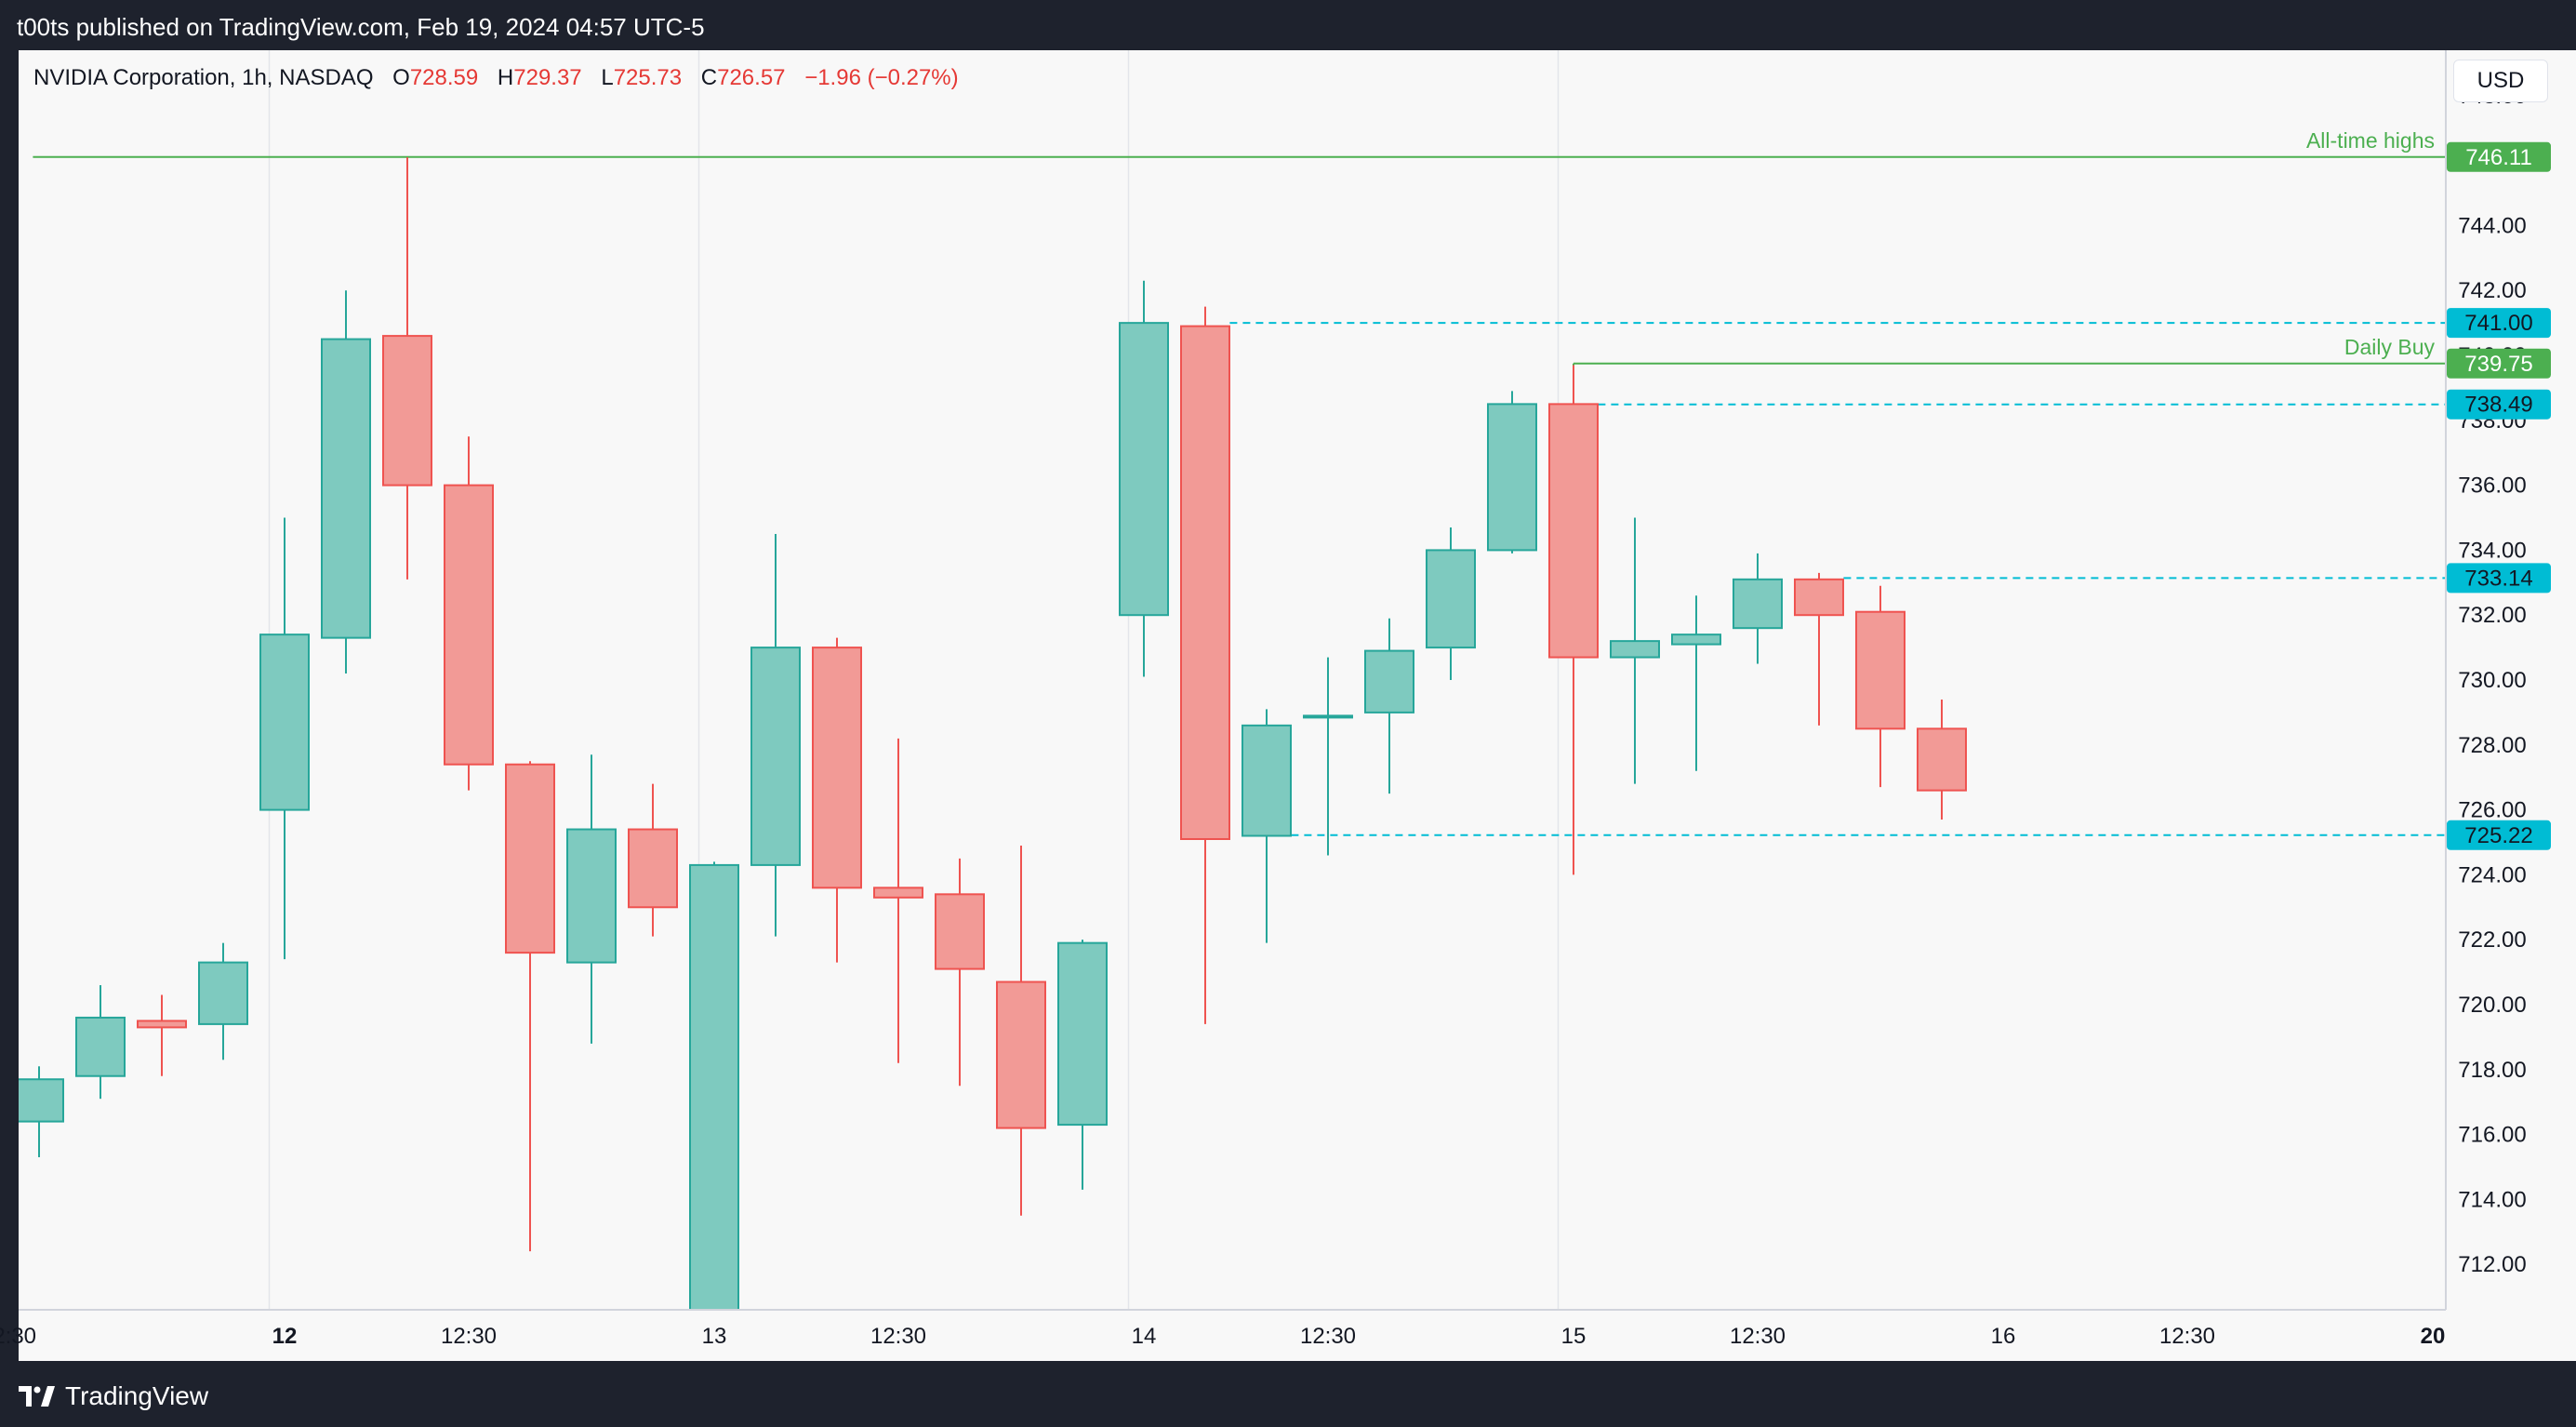 This screenshot has width=2576, height=1427. Describe the element at coordinates (1144, 1336) in the screenshot. I see `time-tick-label: 14` at that location.